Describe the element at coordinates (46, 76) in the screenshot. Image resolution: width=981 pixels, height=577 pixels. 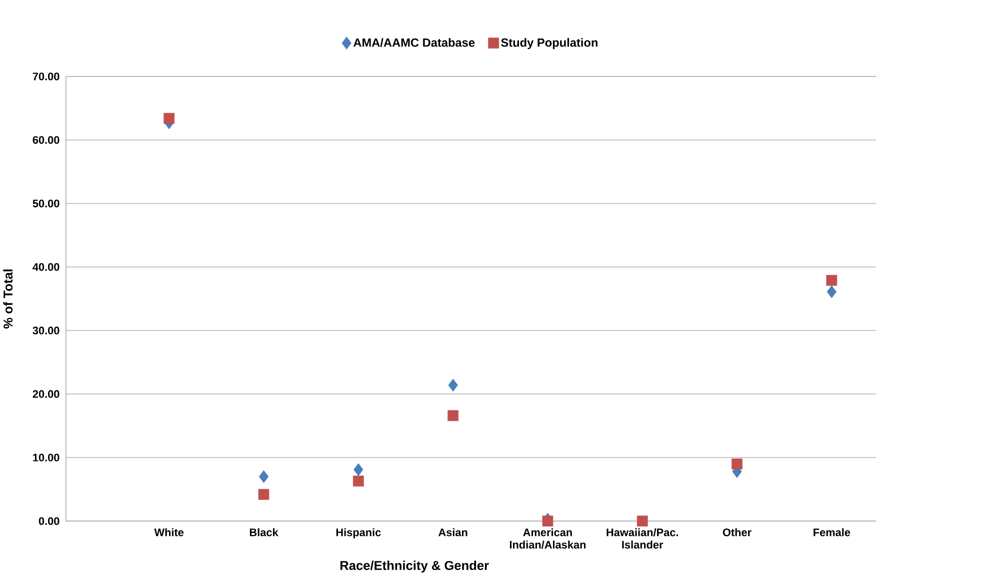
I see `y-tick-label: 70.00` at that location.